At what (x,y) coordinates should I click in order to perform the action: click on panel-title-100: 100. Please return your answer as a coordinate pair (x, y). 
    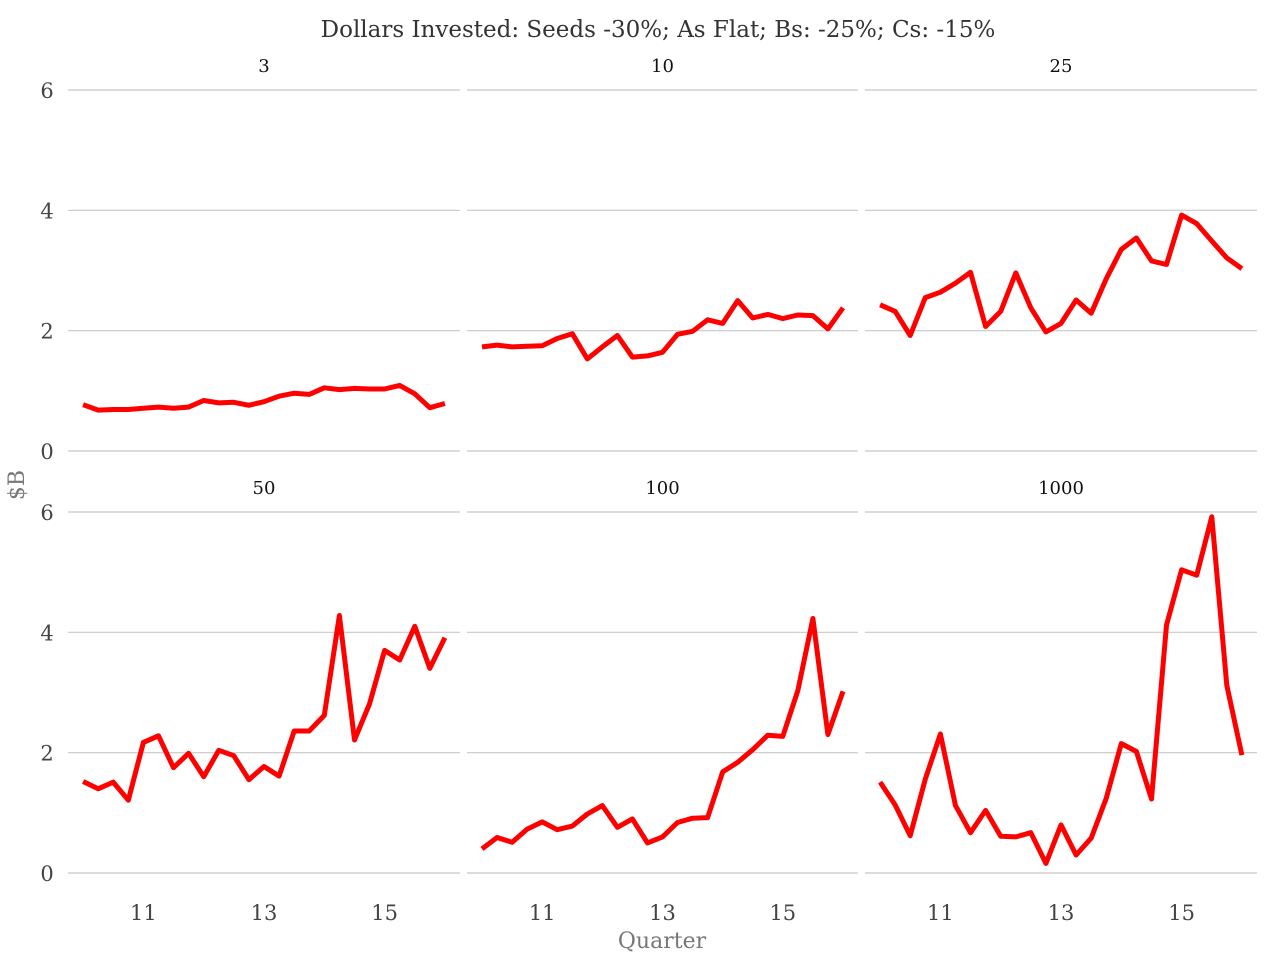
    Looking at the image, I should click on (662, 488).